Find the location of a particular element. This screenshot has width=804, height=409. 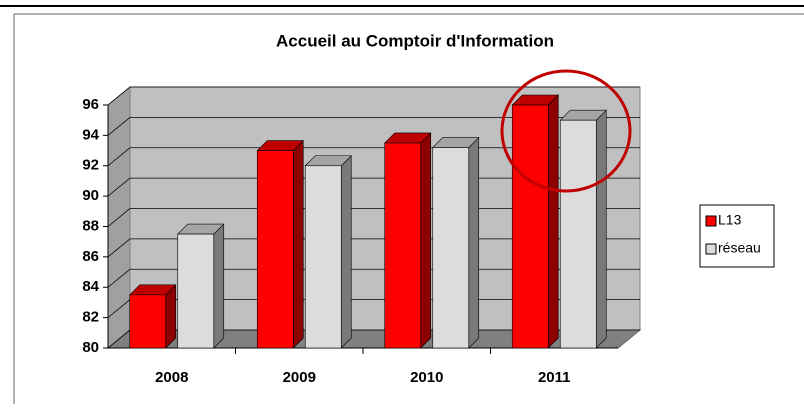

y-tick-label: 90 is located at coordinates (90, 195).